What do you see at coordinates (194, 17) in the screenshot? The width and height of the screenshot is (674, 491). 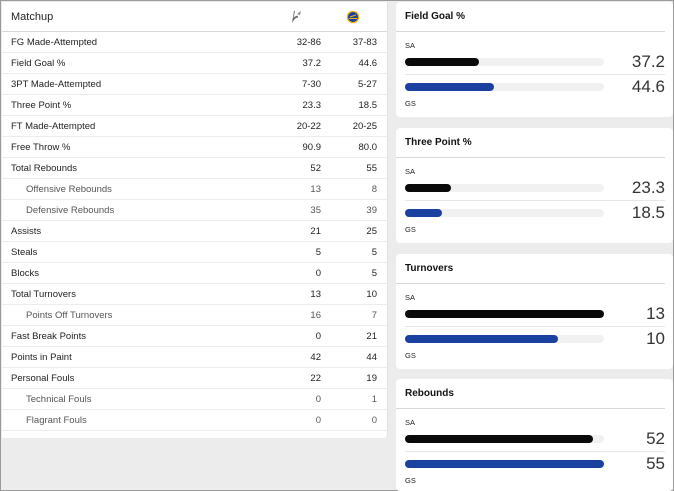 I see `matchup-header: Matchup` at bounding box center [194, 17].